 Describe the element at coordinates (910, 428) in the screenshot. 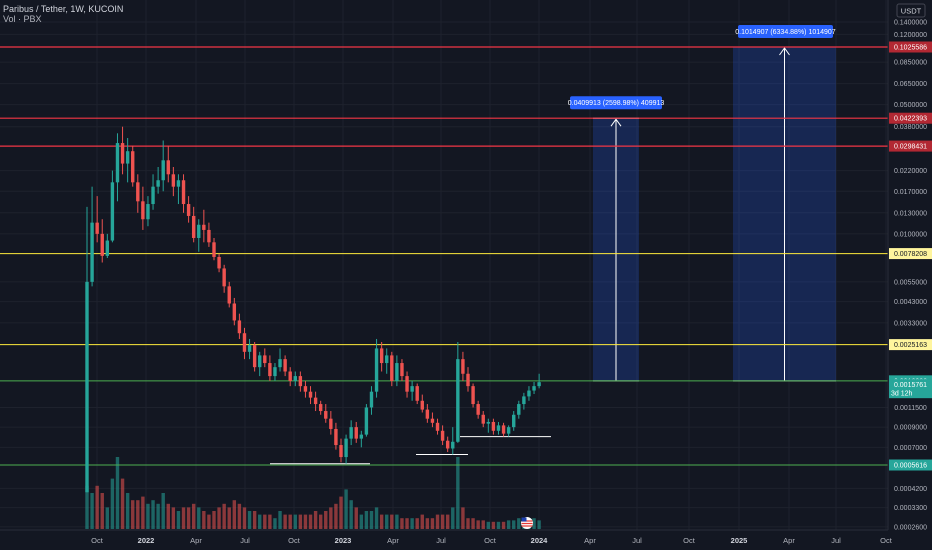

I see `price-tick-label: 0.0009000` at that location.